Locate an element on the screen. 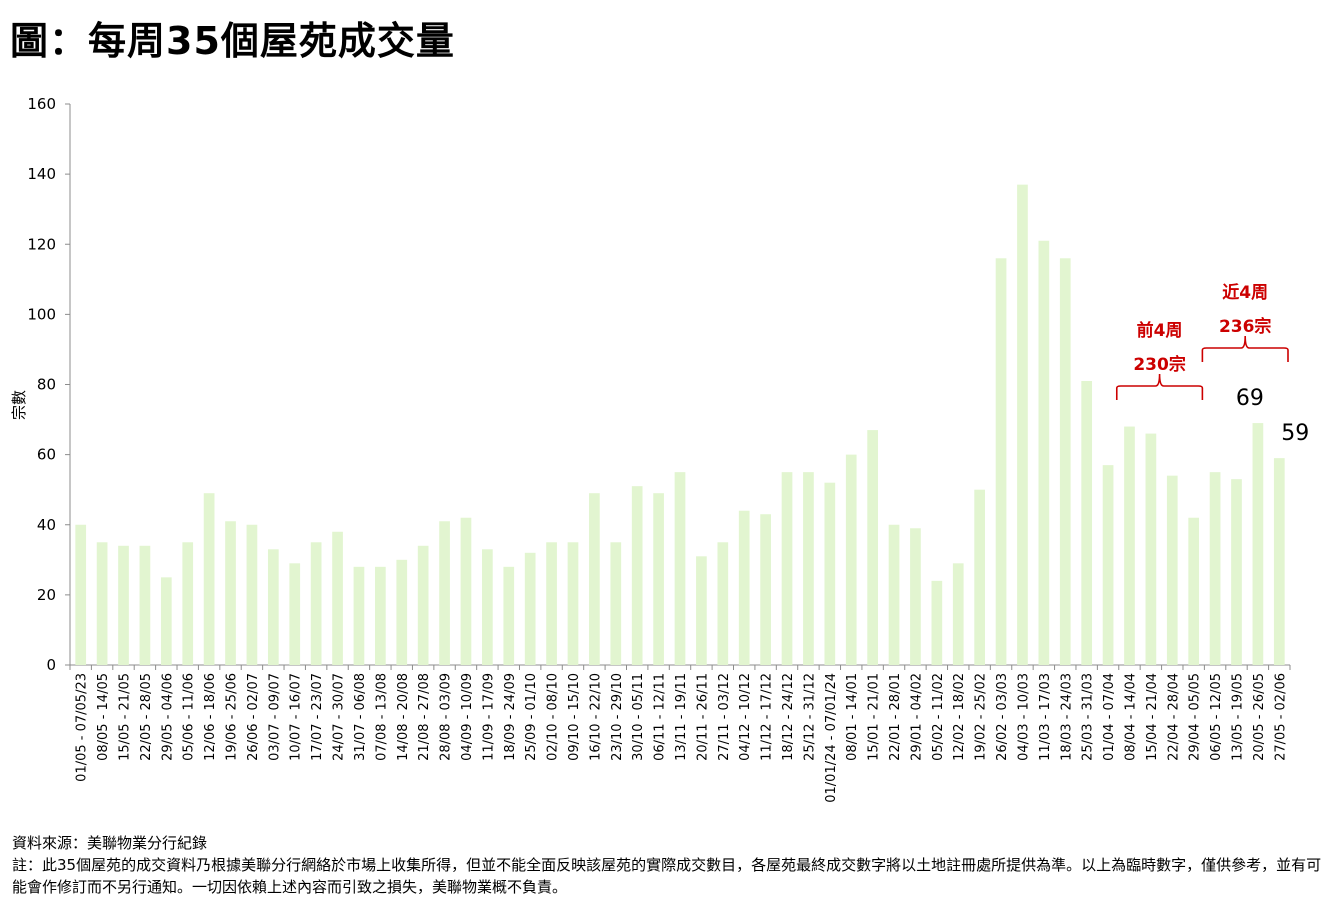 This screenshot has width=1339, height=920. x-tick-label: 18/12 - 24/12 is located at coordinates (788, 717).